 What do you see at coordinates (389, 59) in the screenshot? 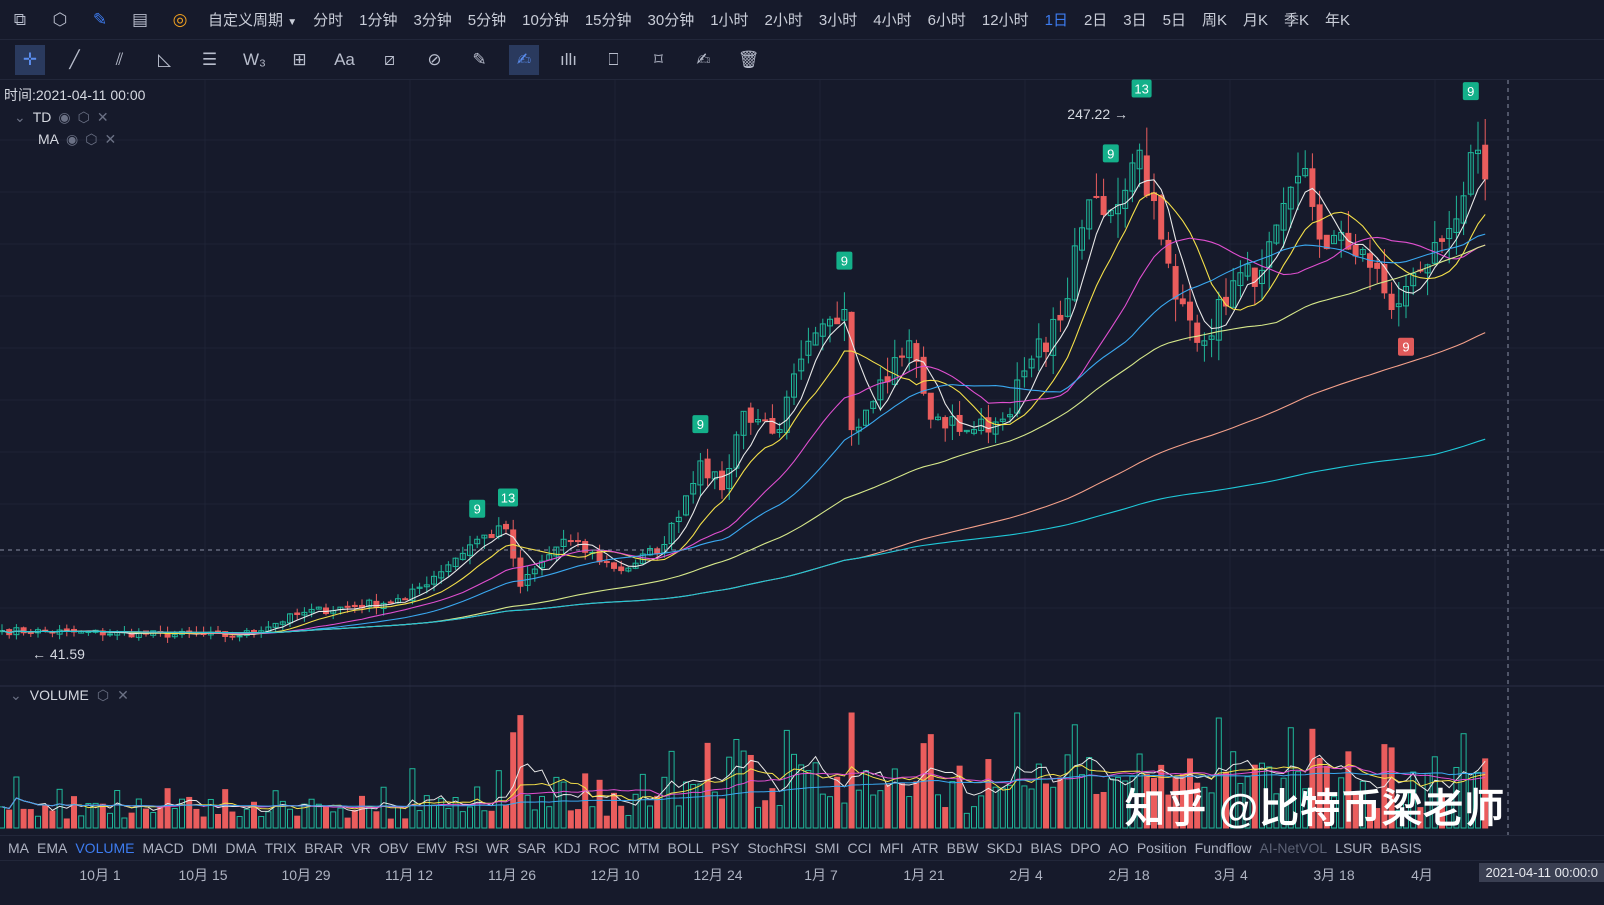
I see `ruler-icon: ⧄` at bounding box center [389, 59].